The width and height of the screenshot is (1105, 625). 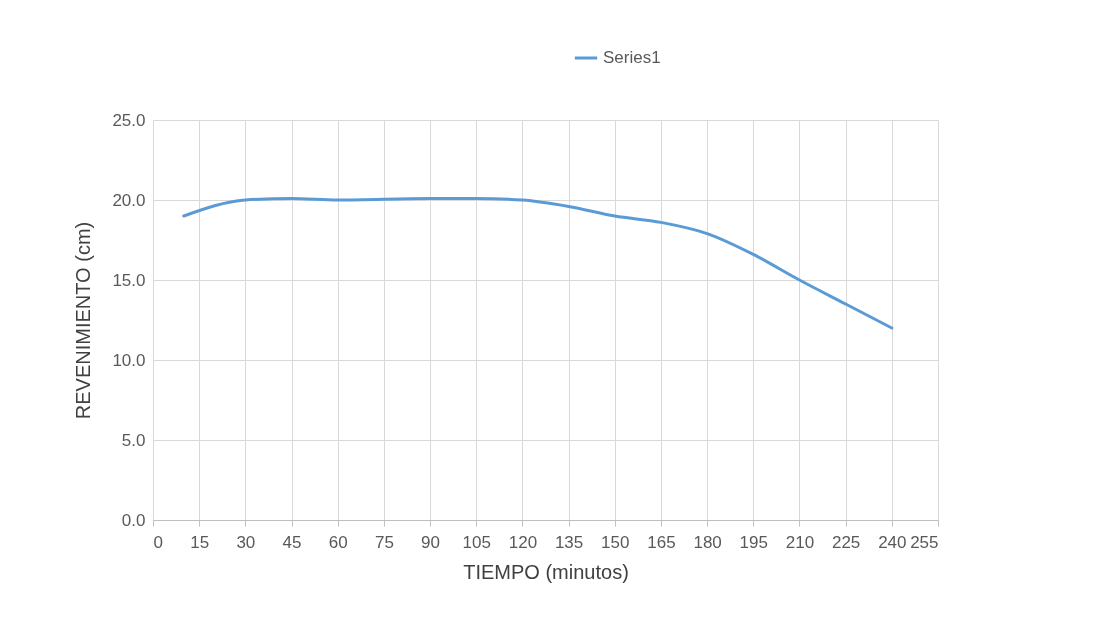 I want to click on y-tick-label: 10.0, so click(x=129, y=360).